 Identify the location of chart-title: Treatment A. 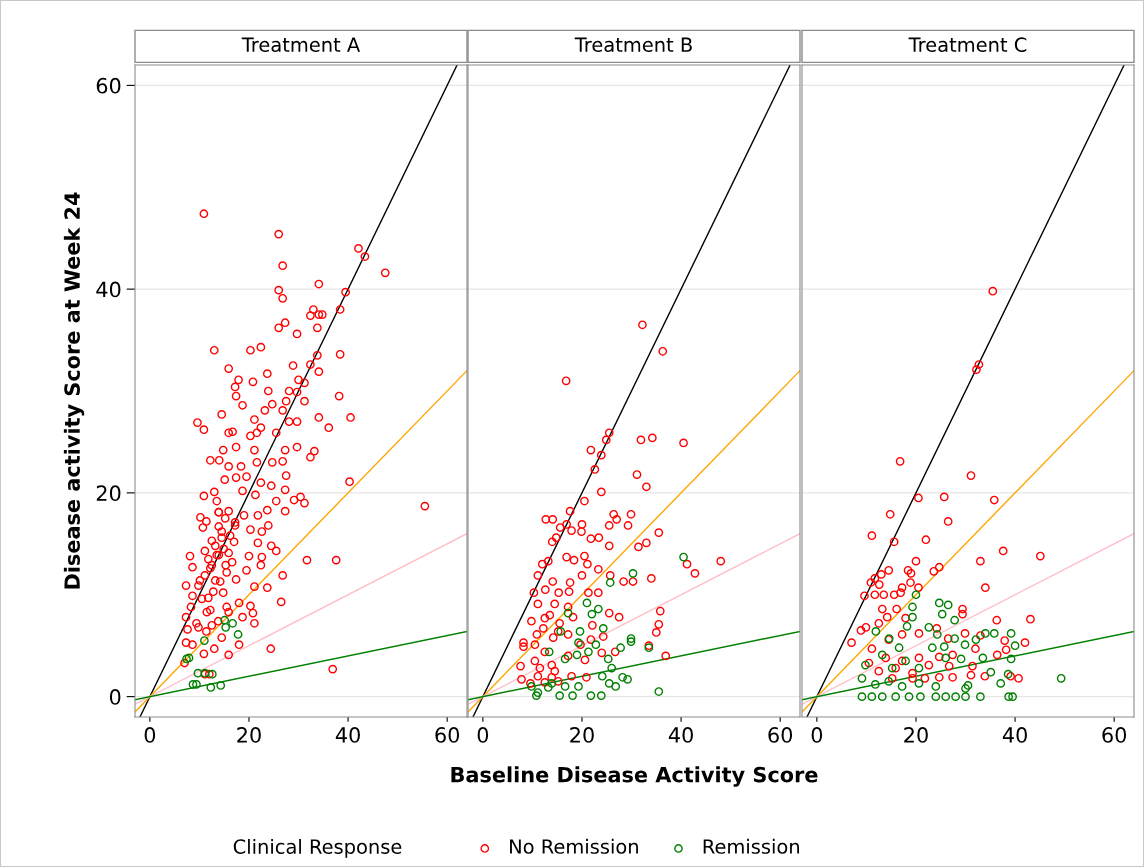
(301, 45).